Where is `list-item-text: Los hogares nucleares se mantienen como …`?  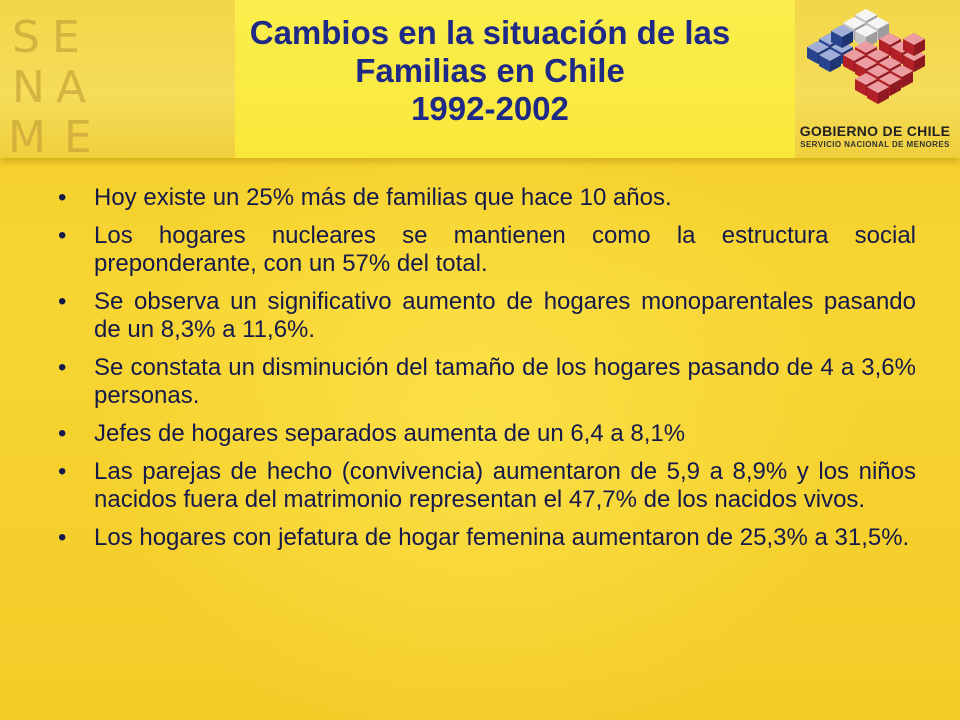 list-item-text: Los hogares nucleares se mantienen como … is located at coordinates (505, 249).